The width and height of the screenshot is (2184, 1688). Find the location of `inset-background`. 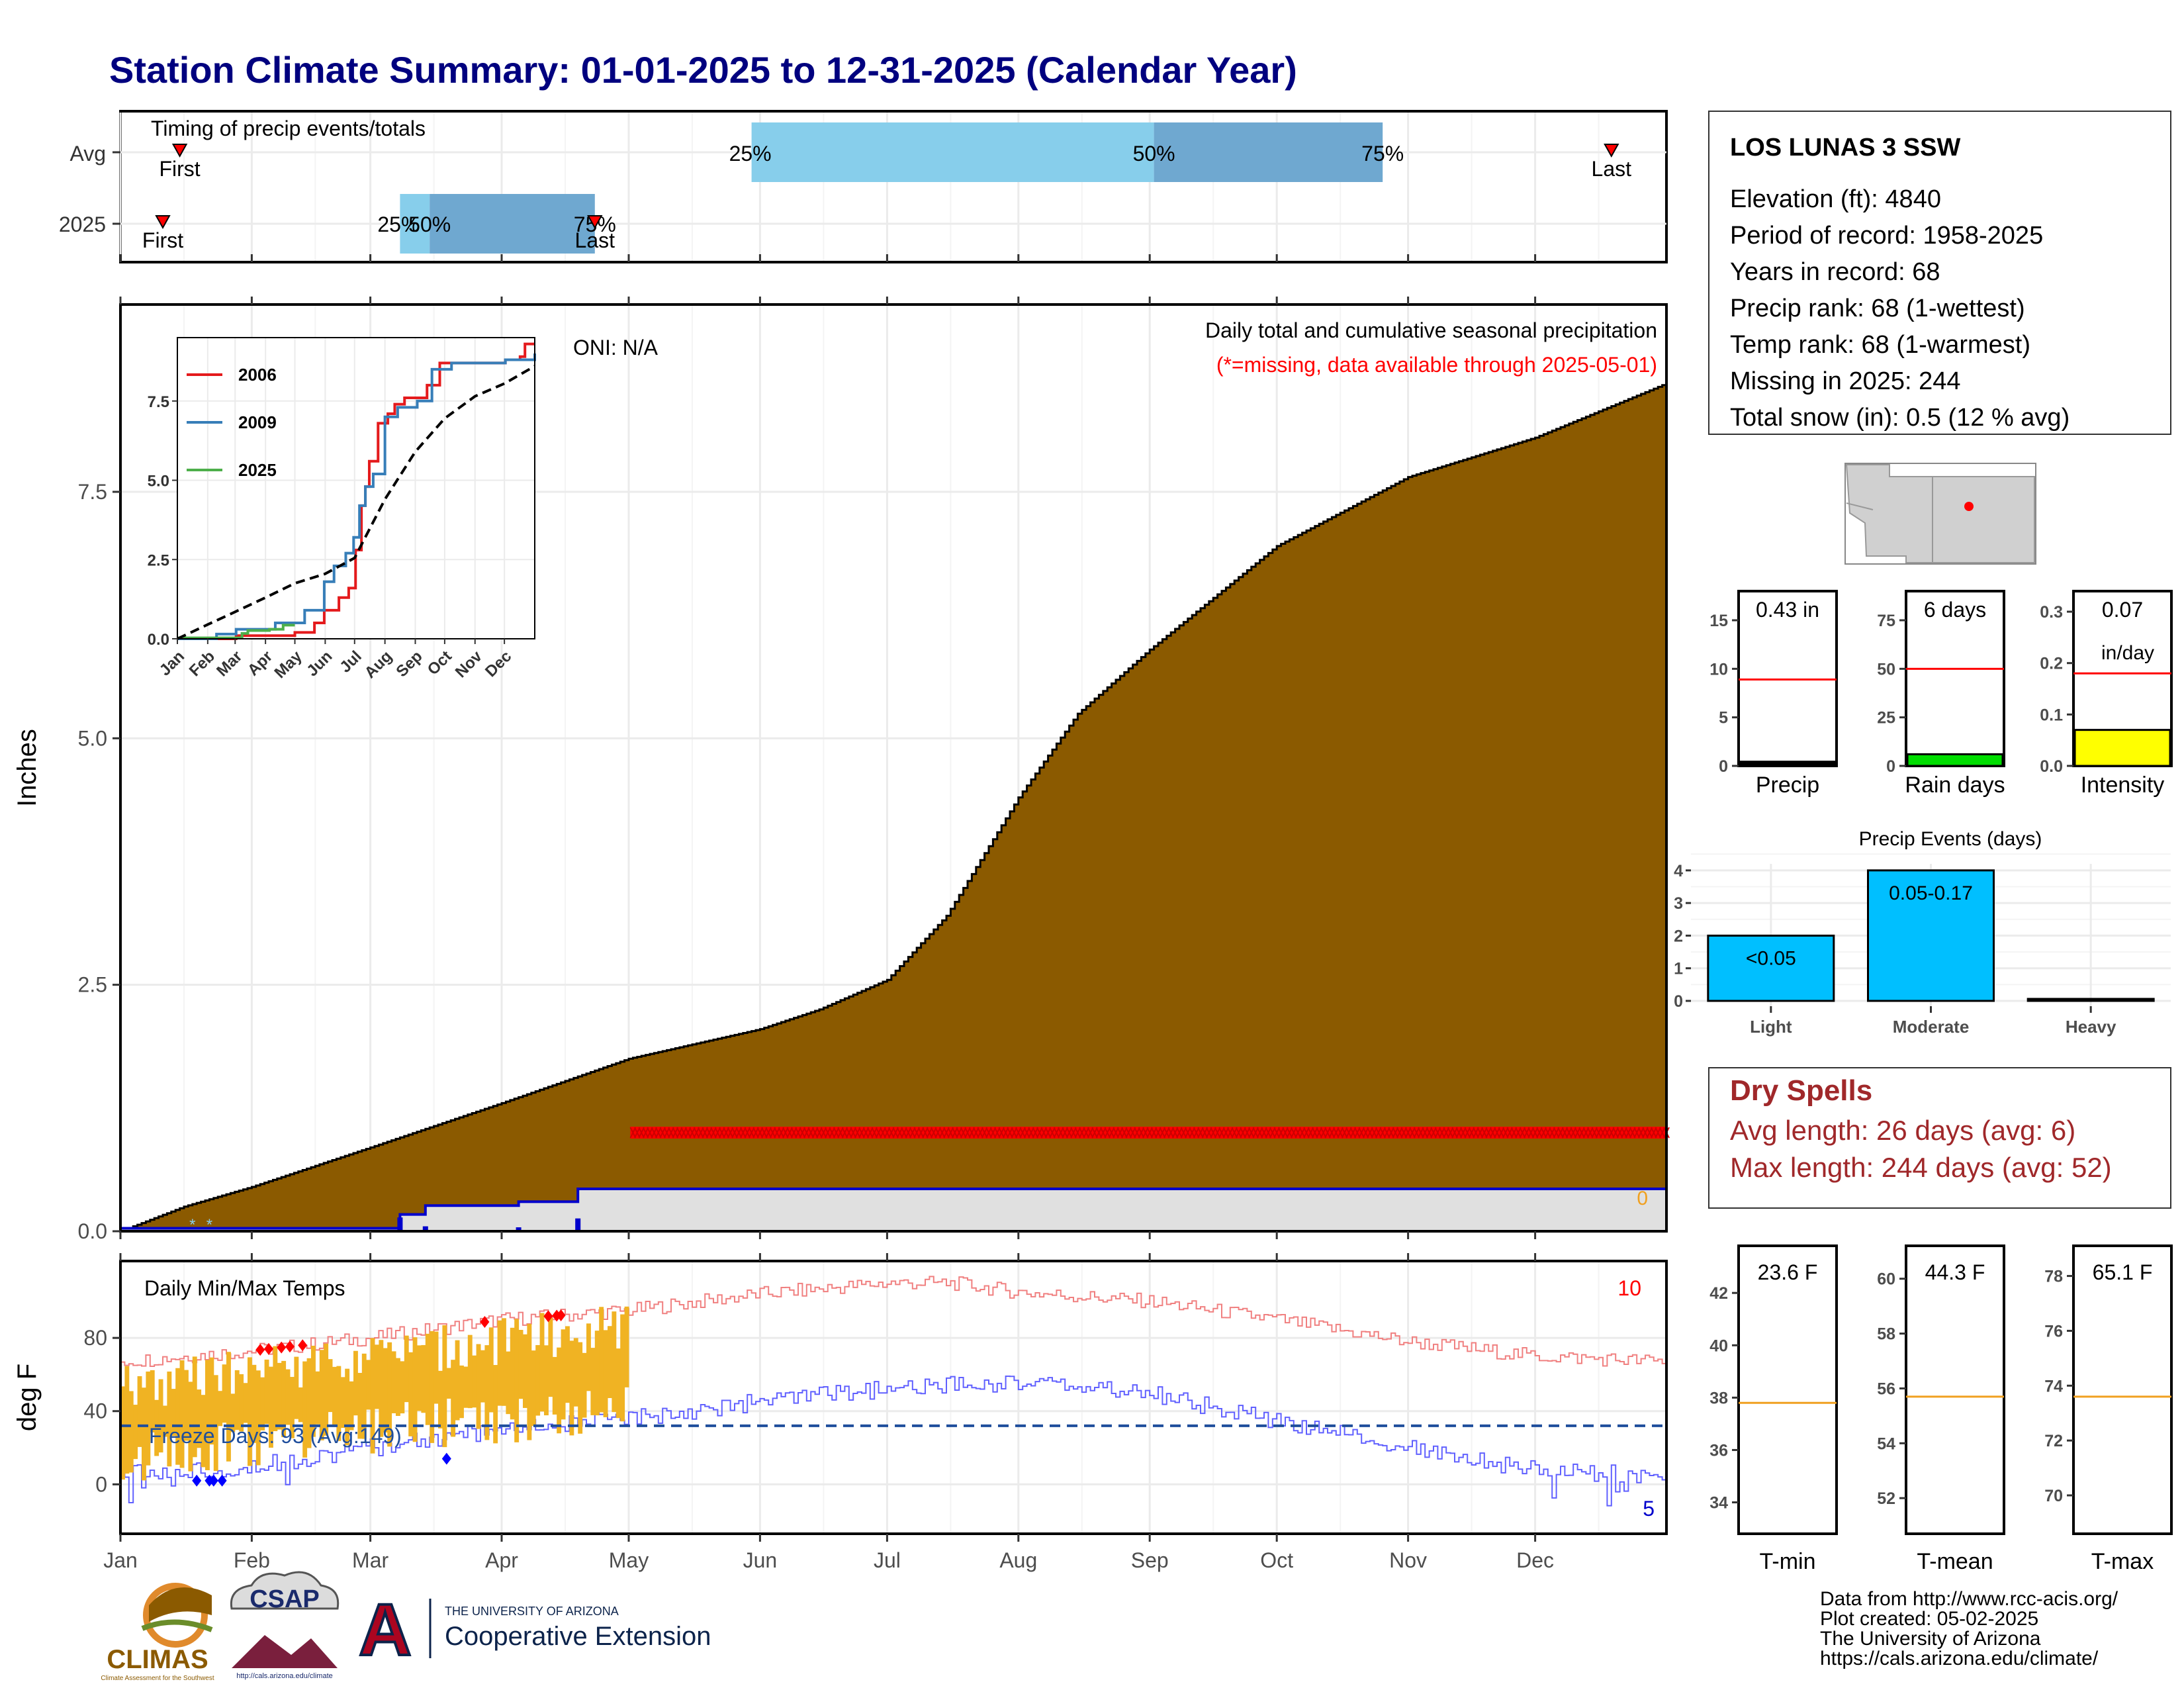

inset-background is located at coordinates (356, 488).